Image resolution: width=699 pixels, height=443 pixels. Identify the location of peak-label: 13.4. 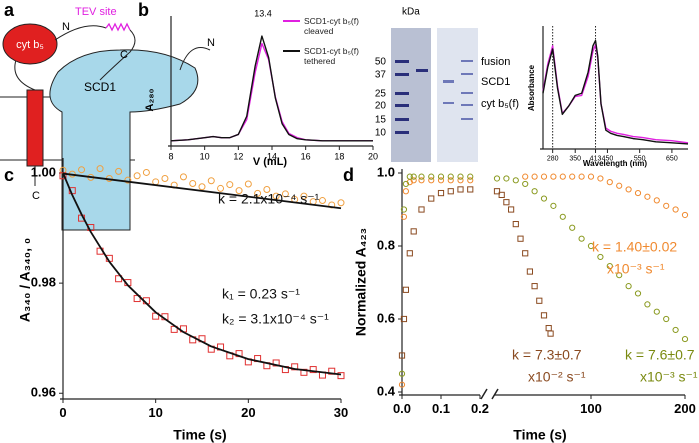
(263, 13).